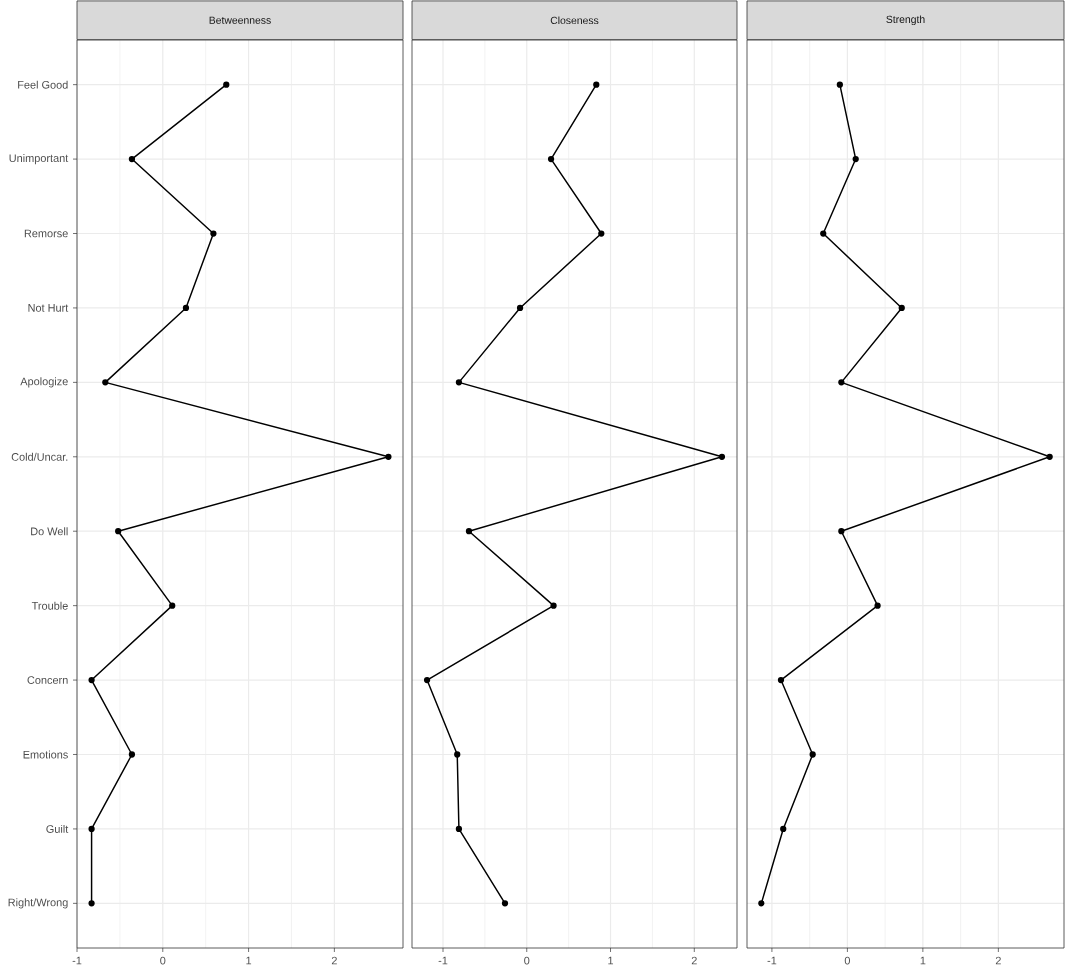  What do you see at coordinates (46, 233) in the screenshot?
I see `y-tick-label: Remorse` at bounding box center [46, 233].